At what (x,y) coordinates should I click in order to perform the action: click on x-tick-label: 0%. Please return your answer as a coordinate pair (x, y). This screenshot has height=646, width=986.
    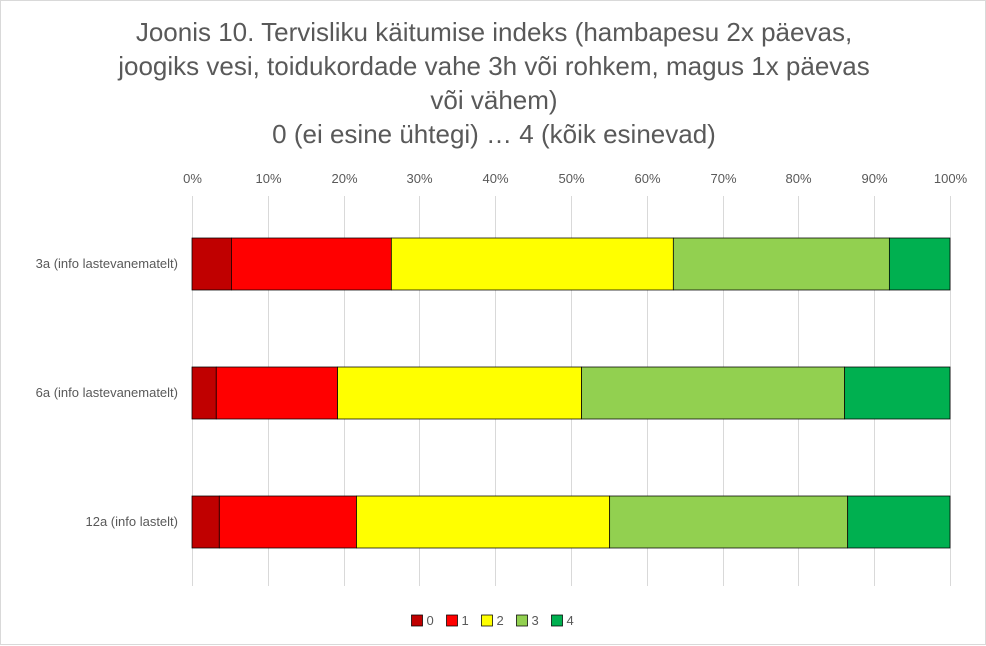
    Looking at the image, I should click on (192, 178).